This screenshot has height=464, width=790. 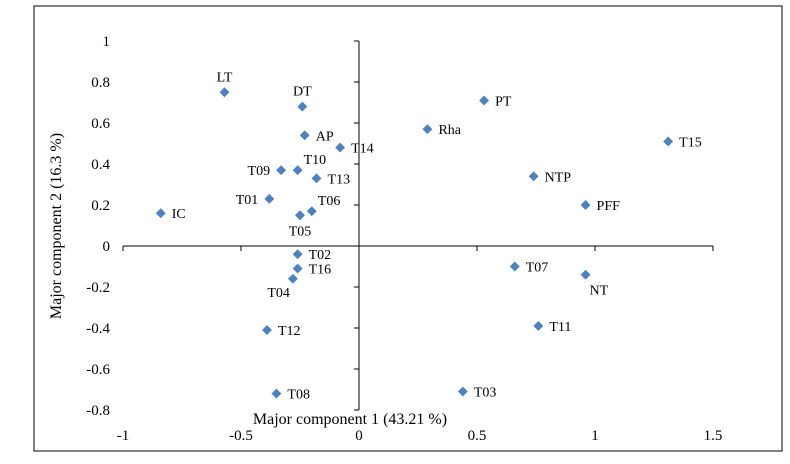 What do you see at coordinates (599, 291) in the screenshot?
I see `point-label-nt: NT` at bounding box center [599, 291].